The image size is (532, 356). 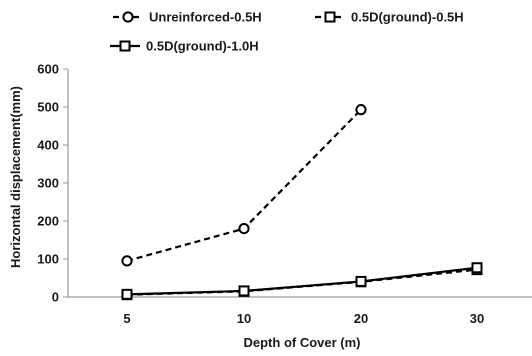 I want to click on legend-entry-2: 0.5D(ground)-0.5H, so click(x=389, y=17).